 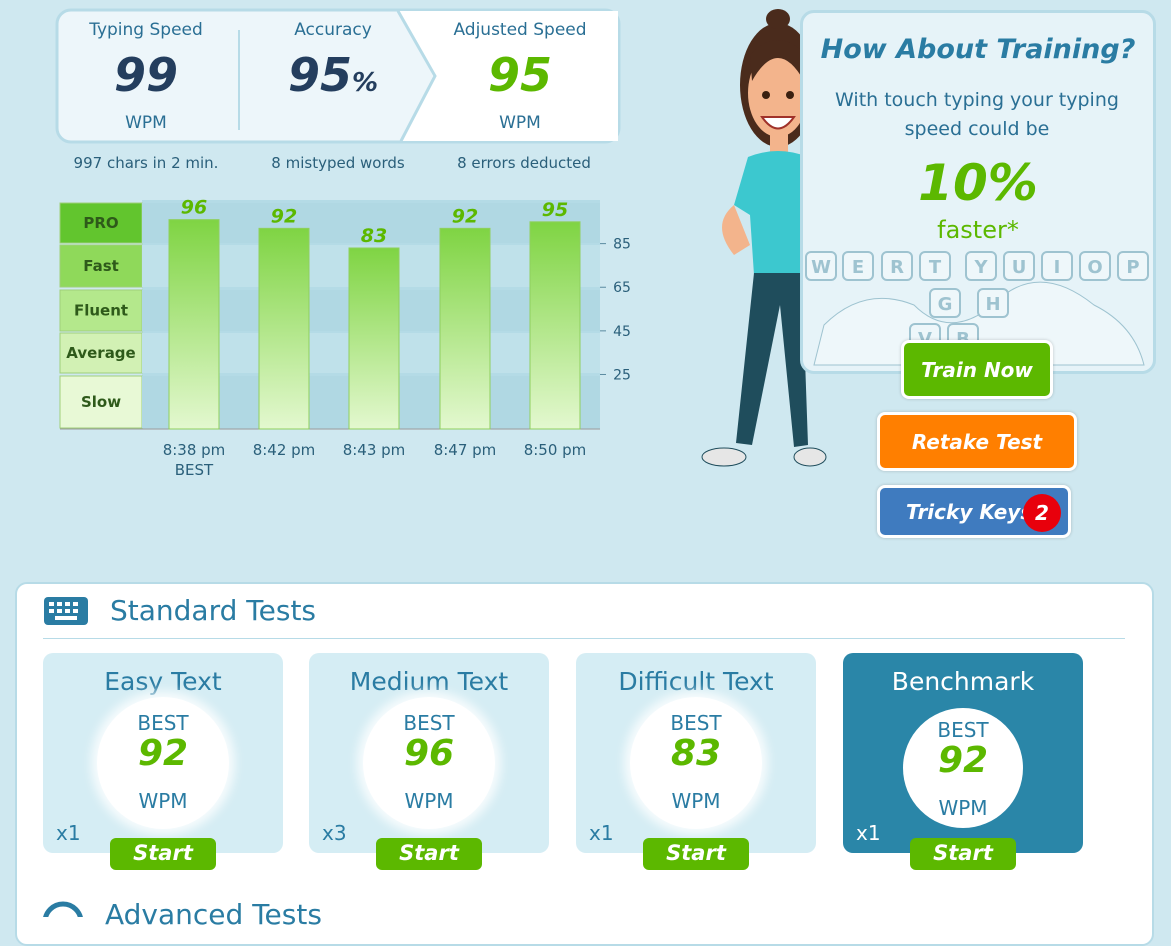 I want to click on level-label: Fluent, so click(x=101, y=311).